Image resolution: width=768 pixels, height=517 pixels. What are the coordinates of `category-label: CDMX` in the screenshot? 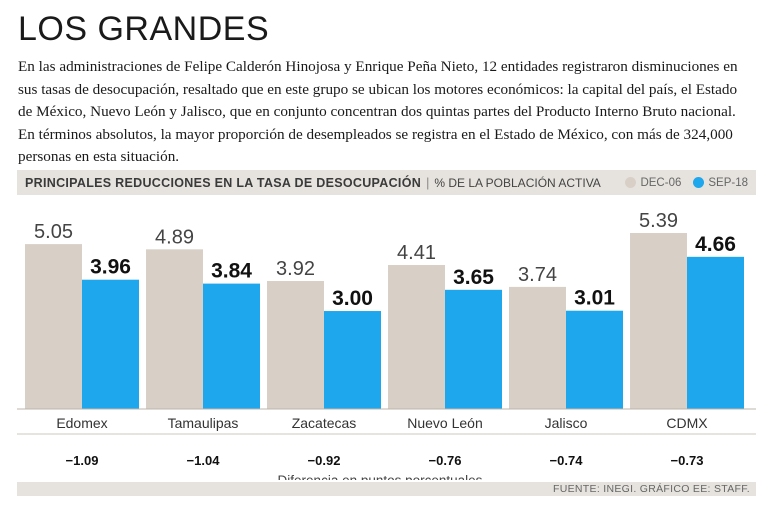 It's located at (687, 423).